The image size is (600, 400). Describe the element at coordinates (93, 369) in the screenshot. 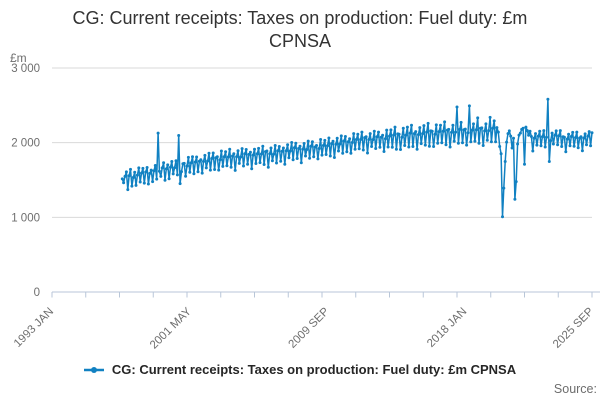

I see `legend-series-marker-icon` at that location.